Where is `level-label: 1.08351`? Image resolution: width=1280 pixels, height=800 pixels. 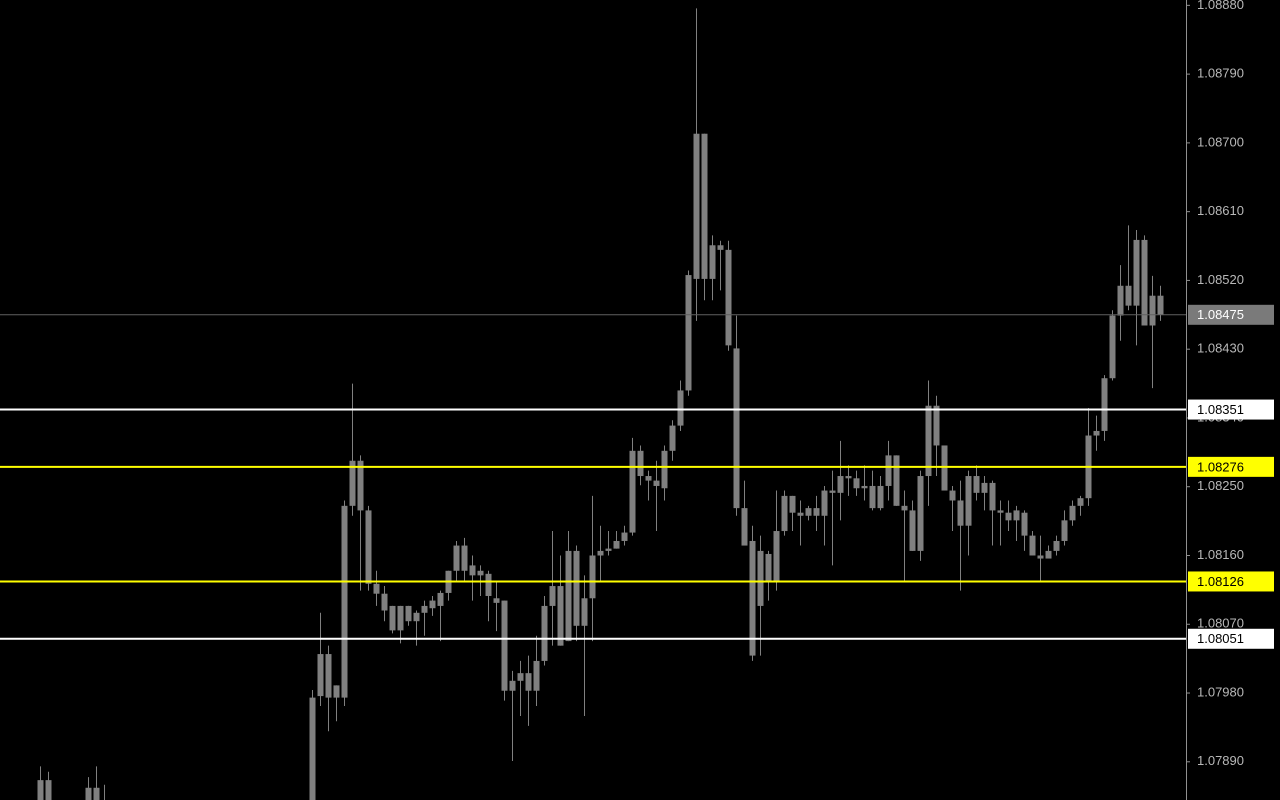
level-label: 1.08351 is located at coordinates (1220, 409).